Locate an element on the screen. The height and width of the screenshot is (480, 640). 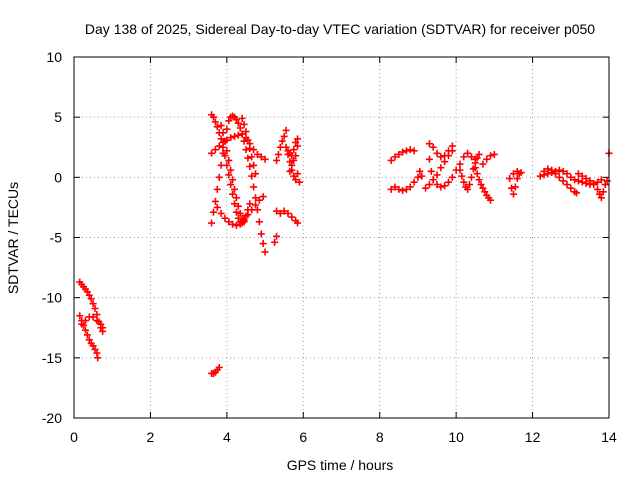
y-tick-label: 5 is located at coordinates (58, 117).